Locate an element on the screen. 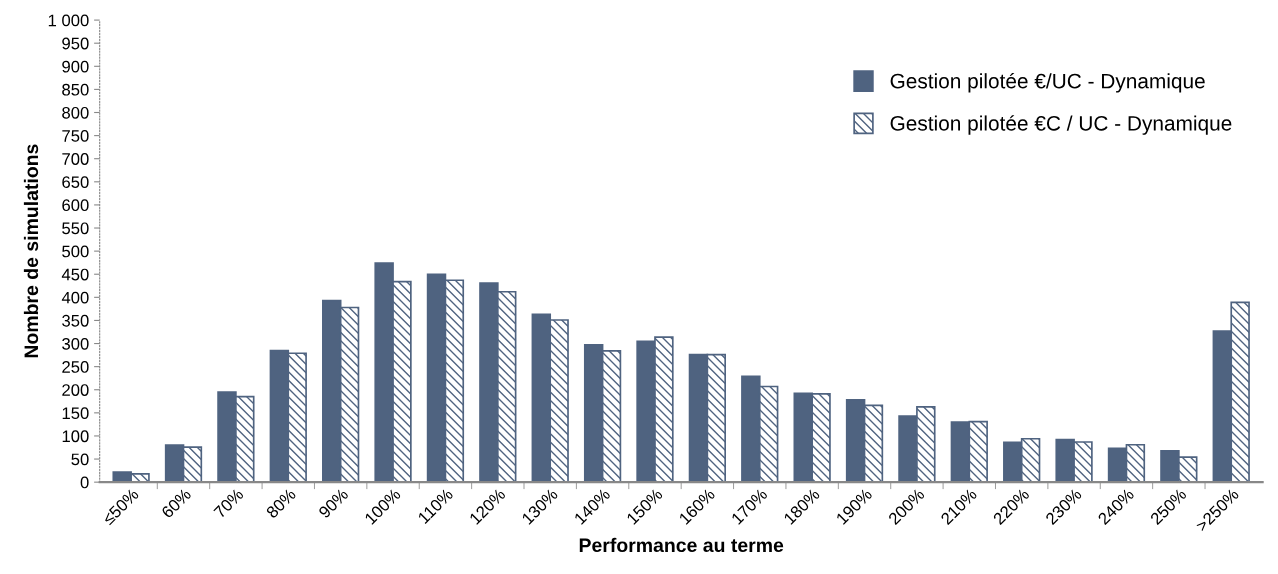 This screenshot has width=1278, height=574. y-tick-label: 600 is located at coordinates (75, 205).